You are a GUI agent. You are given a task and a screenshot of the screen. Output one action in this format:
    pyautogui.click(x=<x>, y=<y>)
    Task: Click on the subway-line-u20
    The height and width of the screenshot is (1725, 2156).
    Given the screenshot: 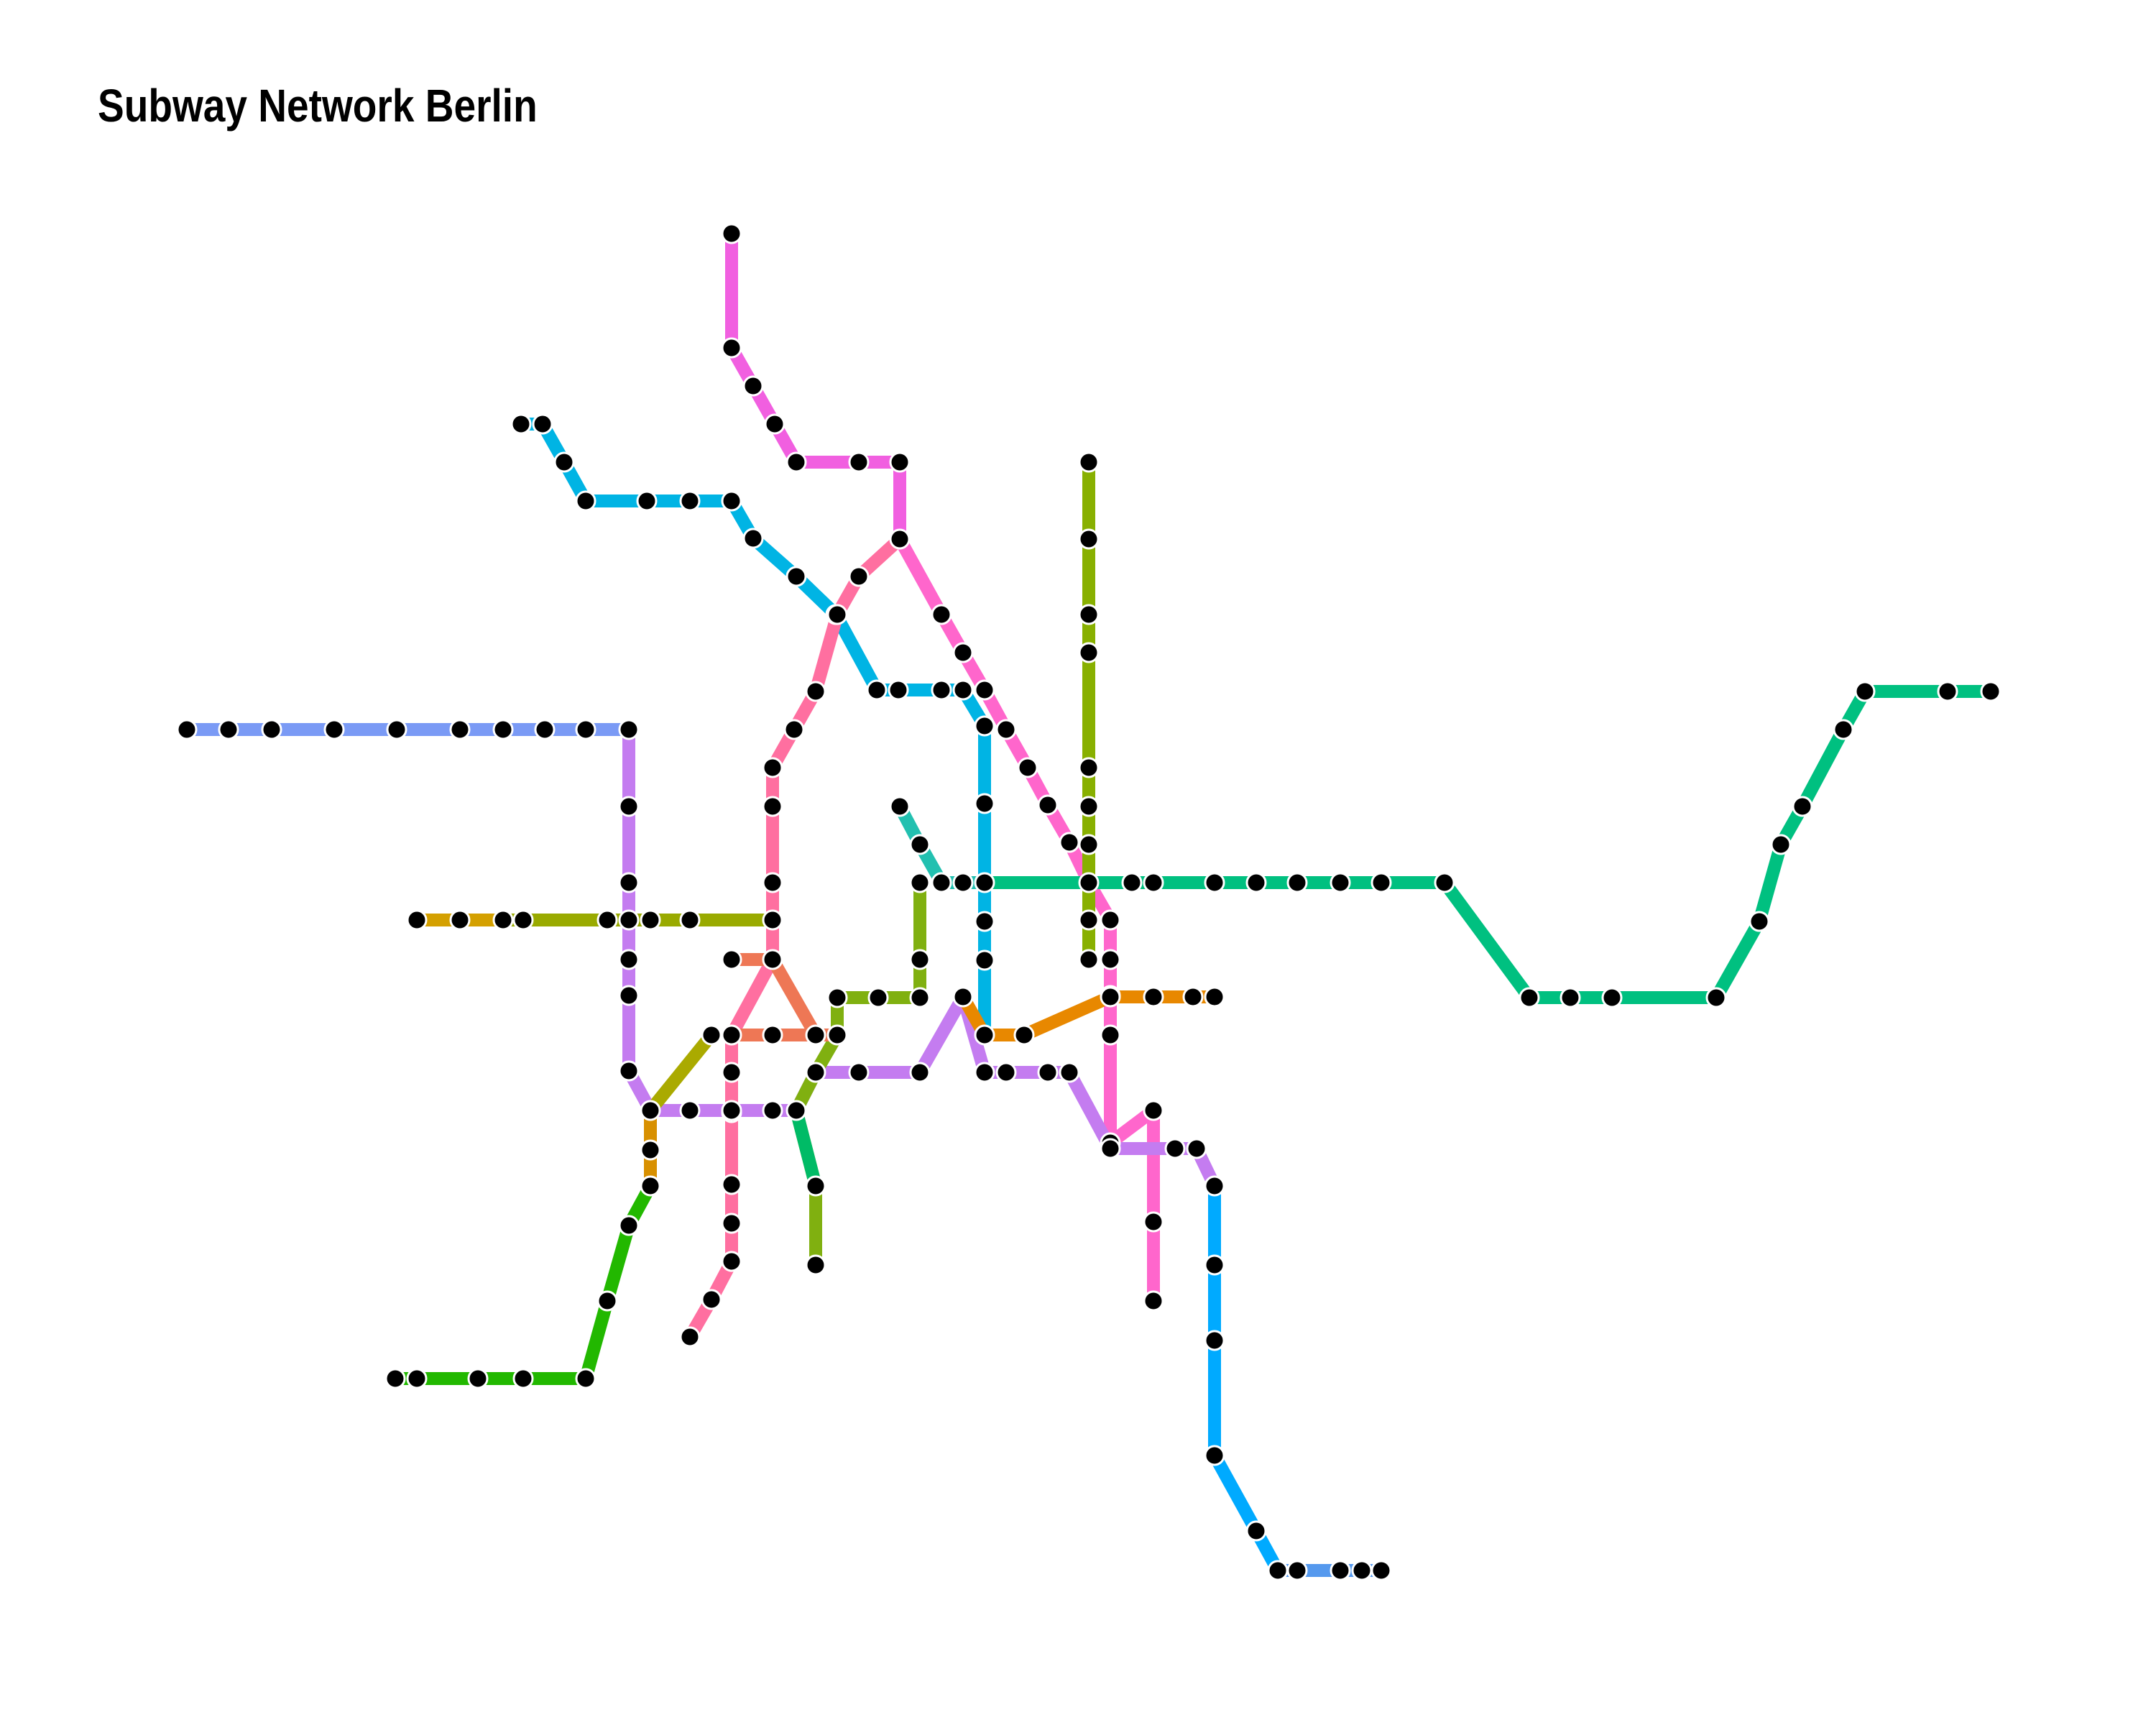 What is the action you would take?
    pyautogui.click(x=806, y=1148)
    